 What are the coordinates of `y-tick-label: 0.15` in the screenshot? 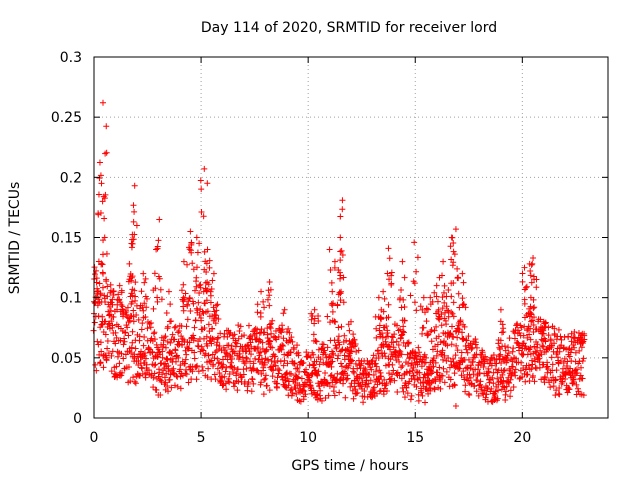 It's located at (66, 239).